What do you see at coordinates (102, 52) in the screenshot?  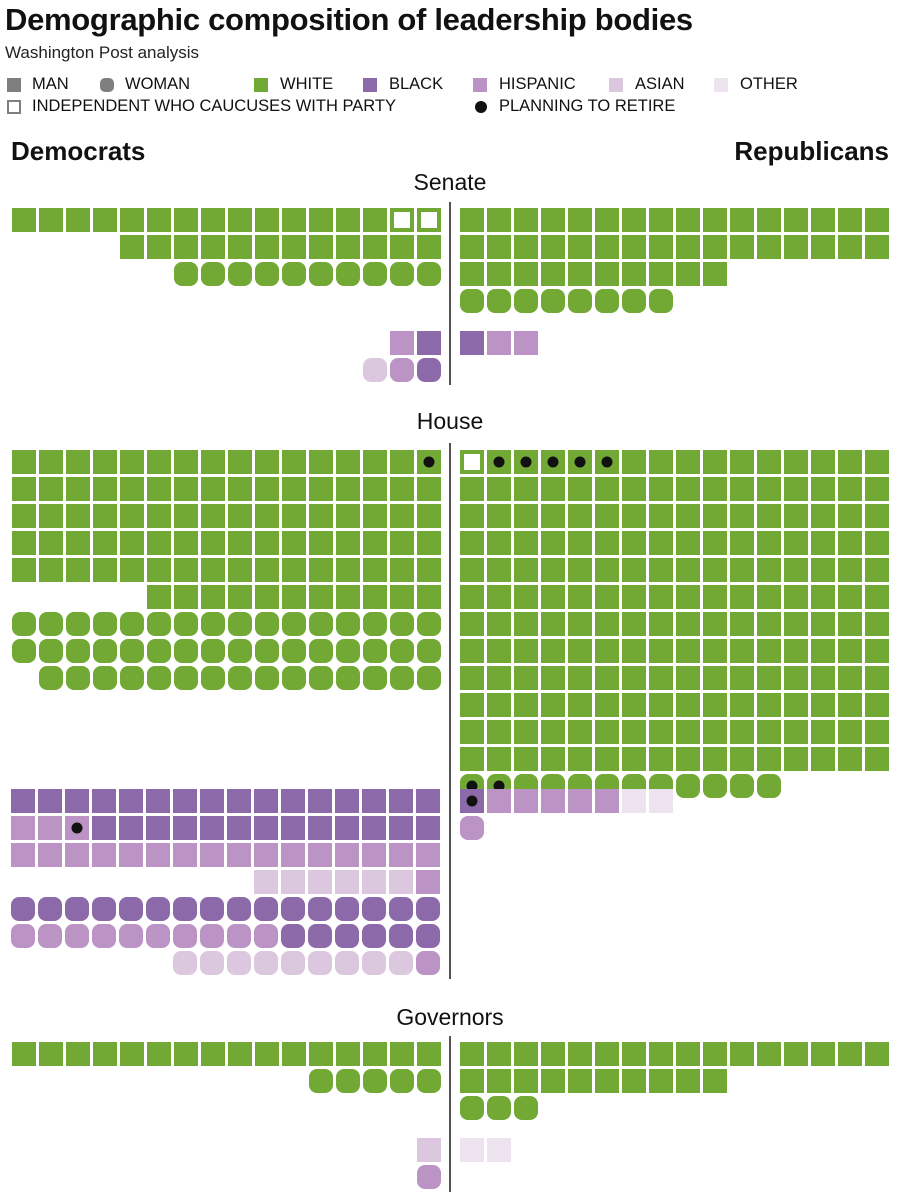 I see `chart-subtitle: Washington Post analysis` at bounding box center [102, 52].